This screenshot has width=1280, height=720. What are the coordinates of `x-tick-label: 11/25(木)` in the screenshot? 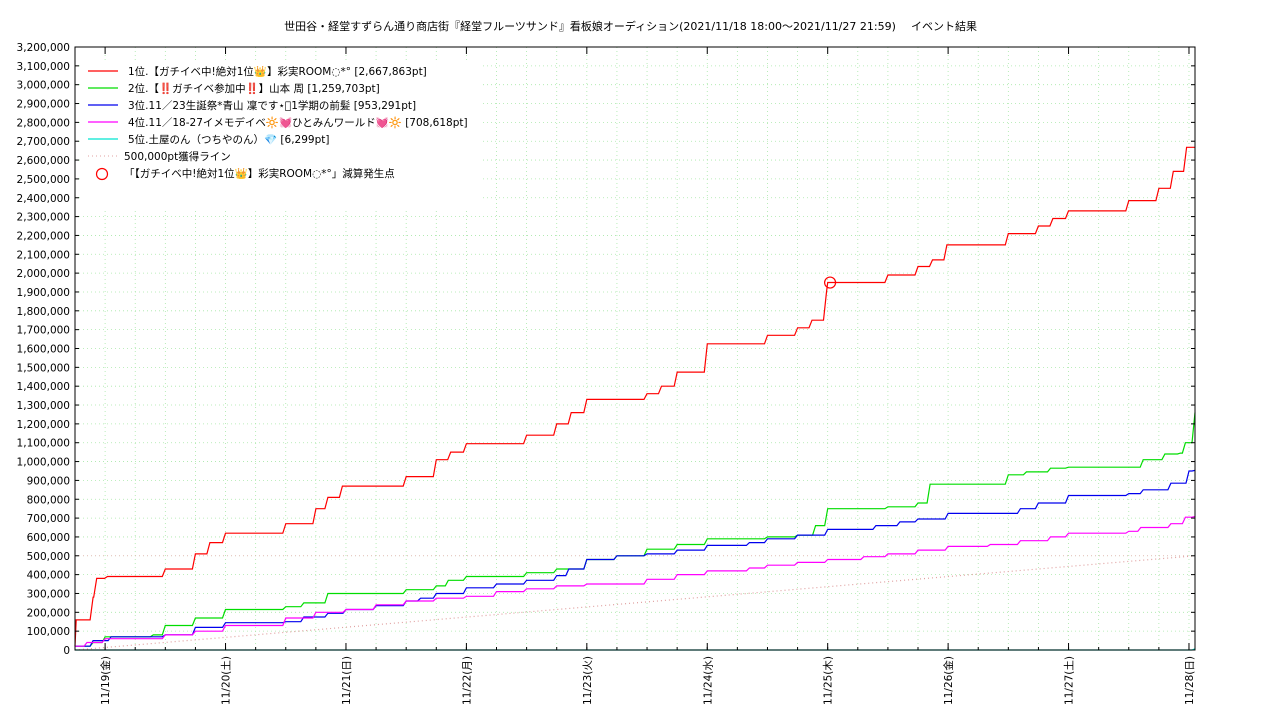 It's located at (829, 680).